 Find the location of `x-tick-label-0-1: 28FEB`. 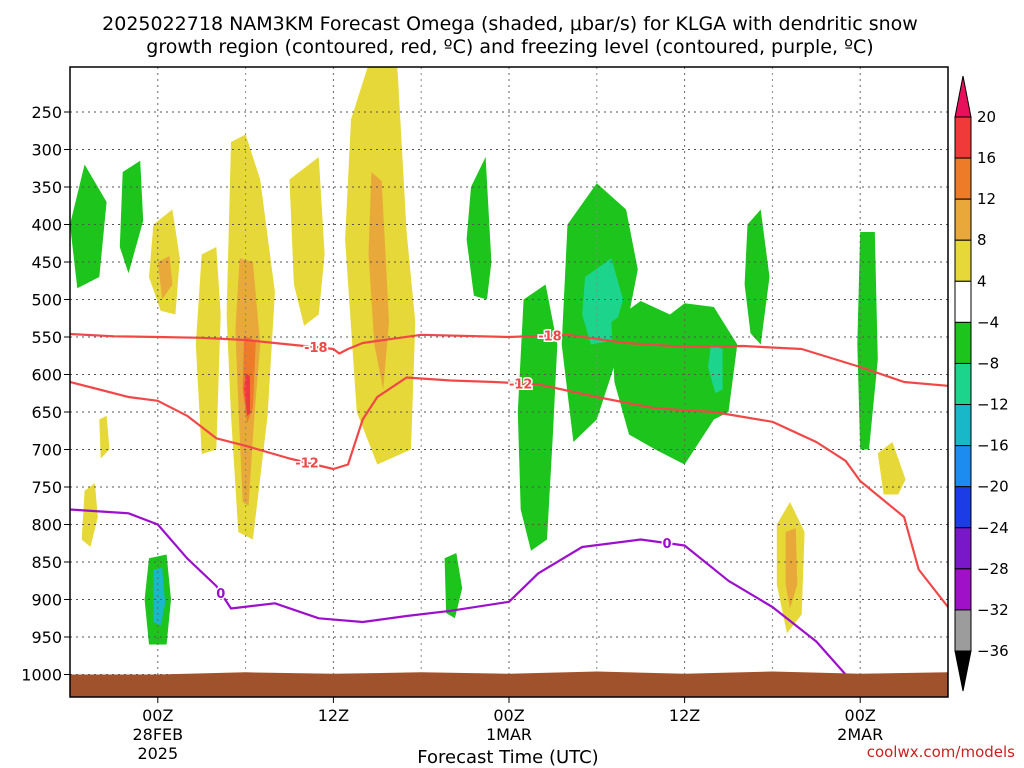

x-tick-label-0-1: 28FEB is located at coordinates (157, 734).